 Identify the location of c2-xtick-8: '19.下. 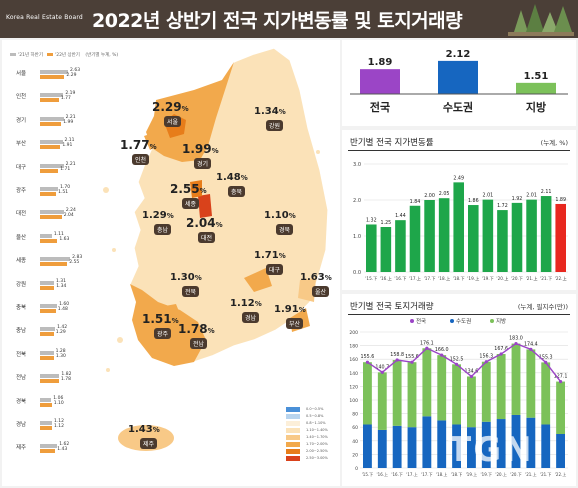
(486, 474).